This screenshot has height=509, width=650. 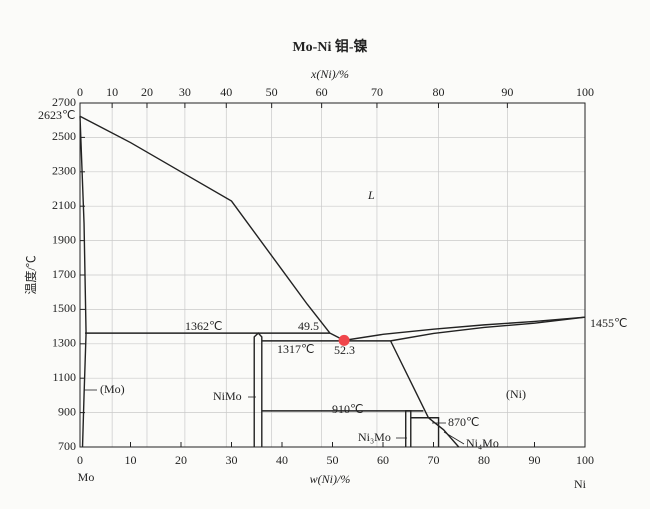 What do you see at coordinates (56, 115) in the screenshot?
I see `annotation: 2623℃` at bounding box center [56, 115].